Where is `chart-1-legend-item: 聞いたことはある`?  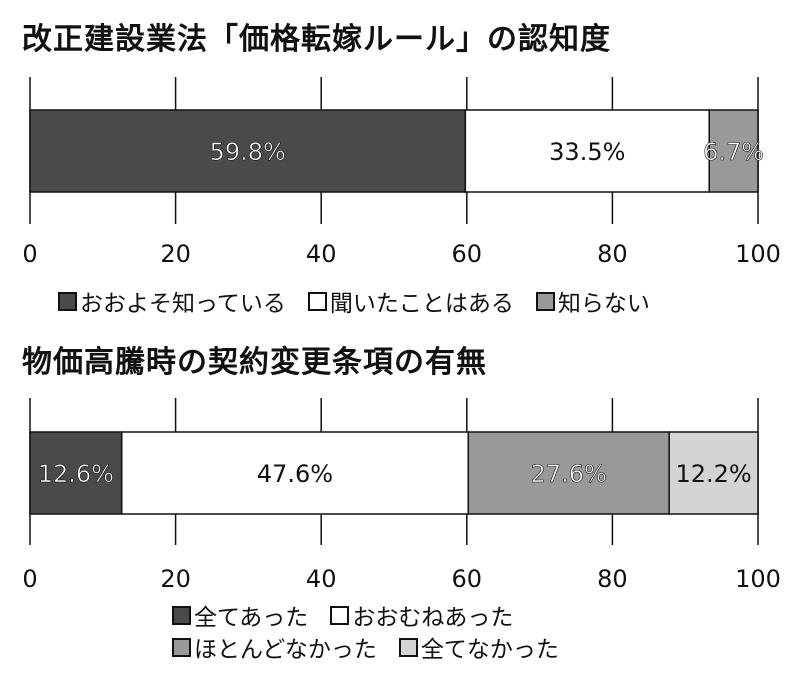 chart-1-legend-item: 聞いたことはある is located at coordinates (410, 301).